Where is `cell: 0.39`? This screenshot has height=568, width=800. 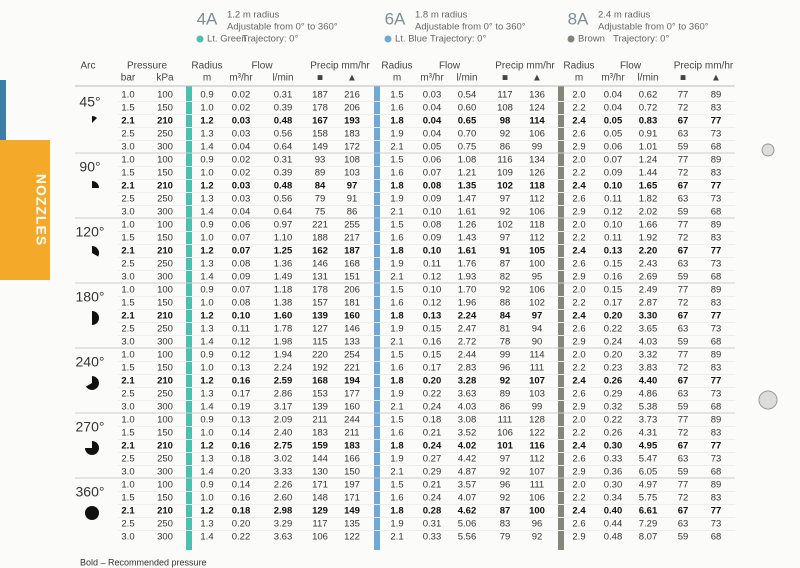
cell: 0.39 is located at coordinates (283, 108).